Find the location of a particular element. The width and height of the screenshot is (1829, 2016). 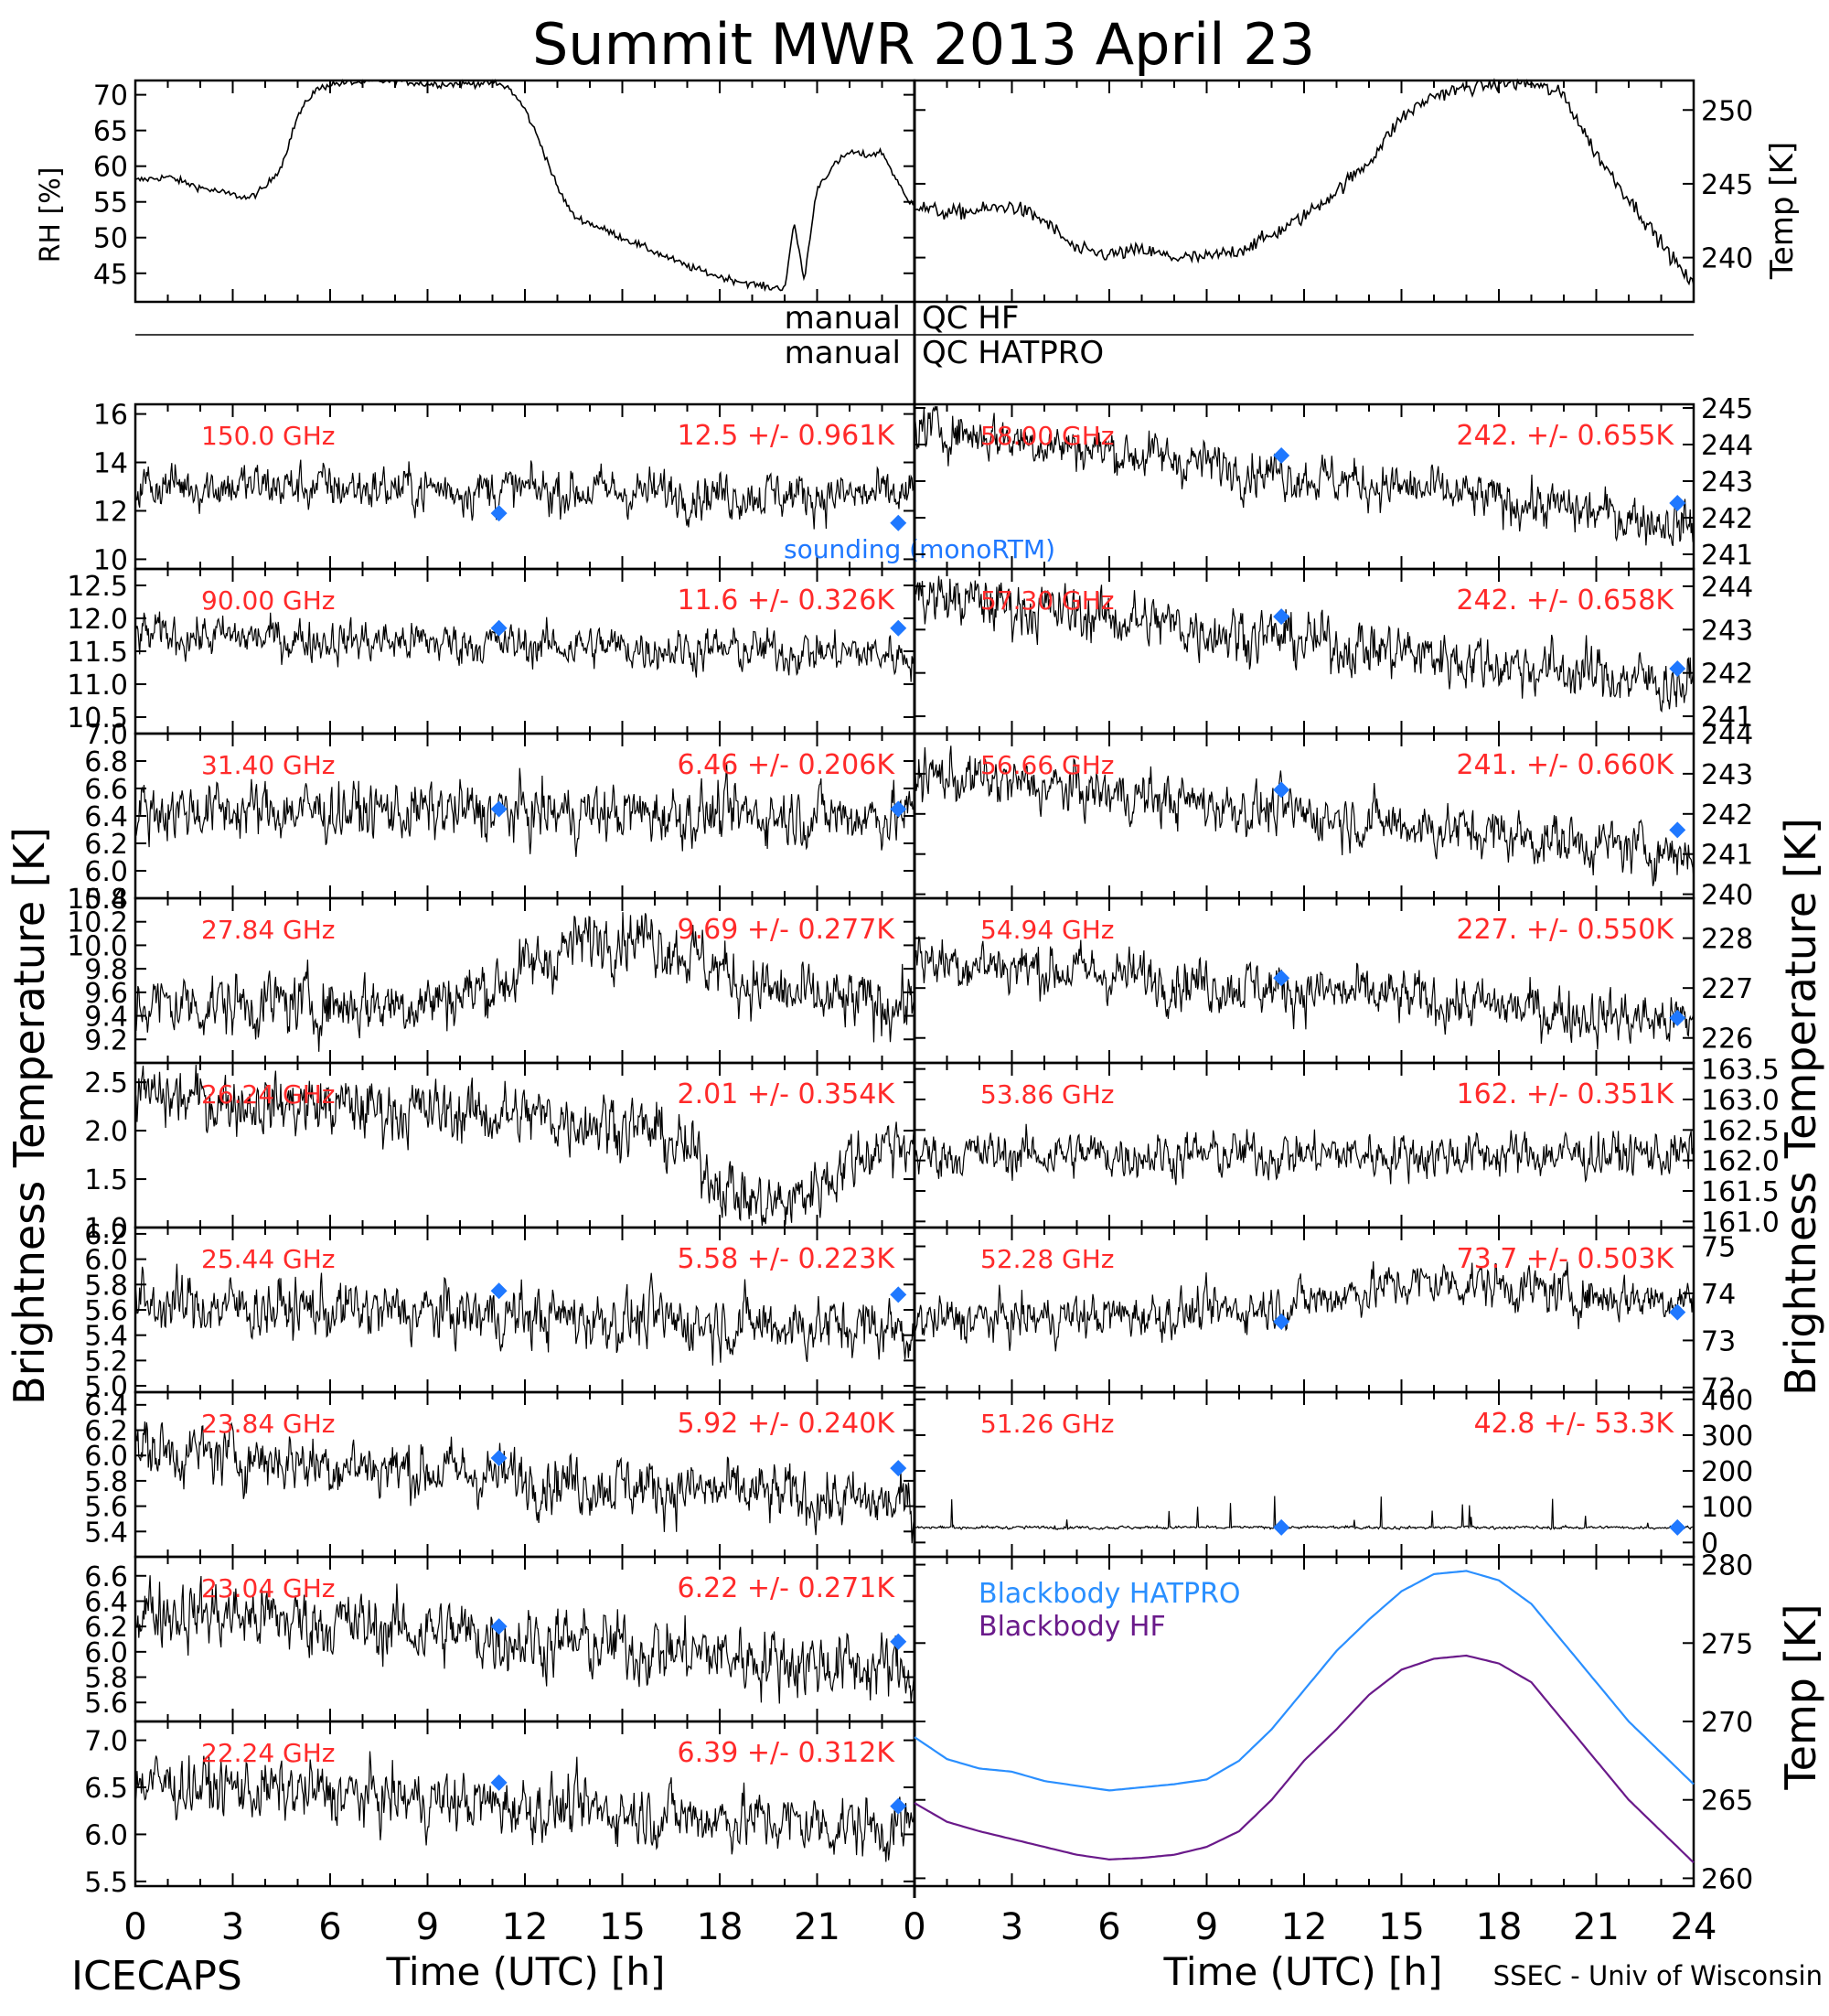

ch-2784-frequency-label: 27.84 GHz is located at coordinates (268, 930).